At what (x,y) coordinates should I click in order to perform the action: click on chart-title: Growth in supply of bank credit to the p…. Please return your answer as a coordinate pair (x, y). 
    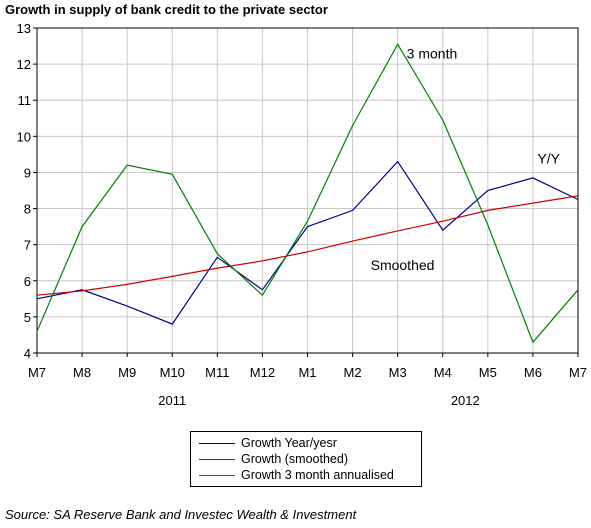
    Looking at the image, I should click on (166, 9).